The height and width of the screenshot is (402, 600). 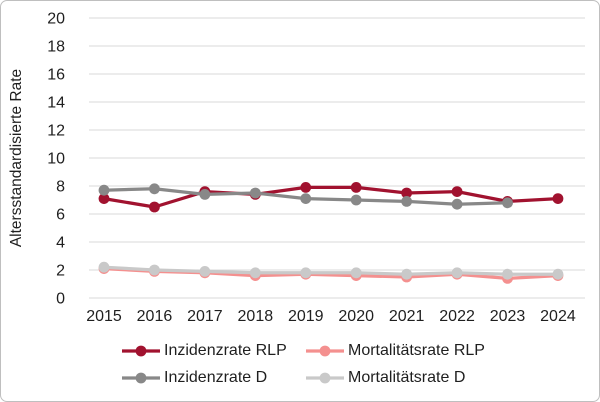 What do you see at coordinates (457, 316) in the screenshot?
I see `x-tick-label-2022: 2022` at bounding box center [457, 316].